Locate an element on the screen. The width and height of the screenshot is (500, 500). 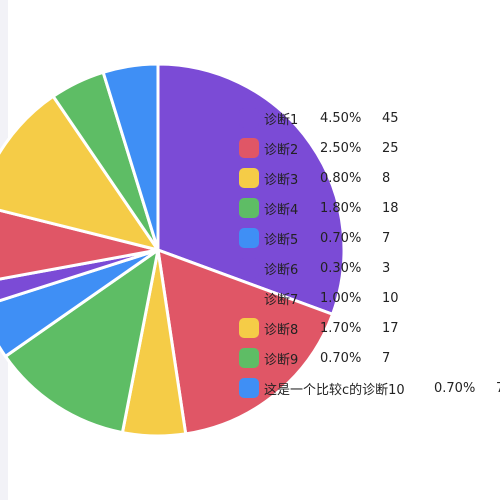
legend-value: 3 is located at coordinates (386, 268).